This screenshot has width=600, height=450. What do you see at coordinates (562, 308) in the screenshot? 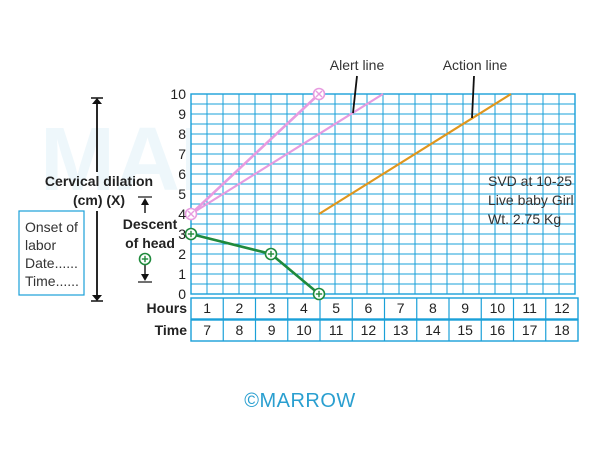
I see `hours-cell: 12` at bounding box center [562, 308].